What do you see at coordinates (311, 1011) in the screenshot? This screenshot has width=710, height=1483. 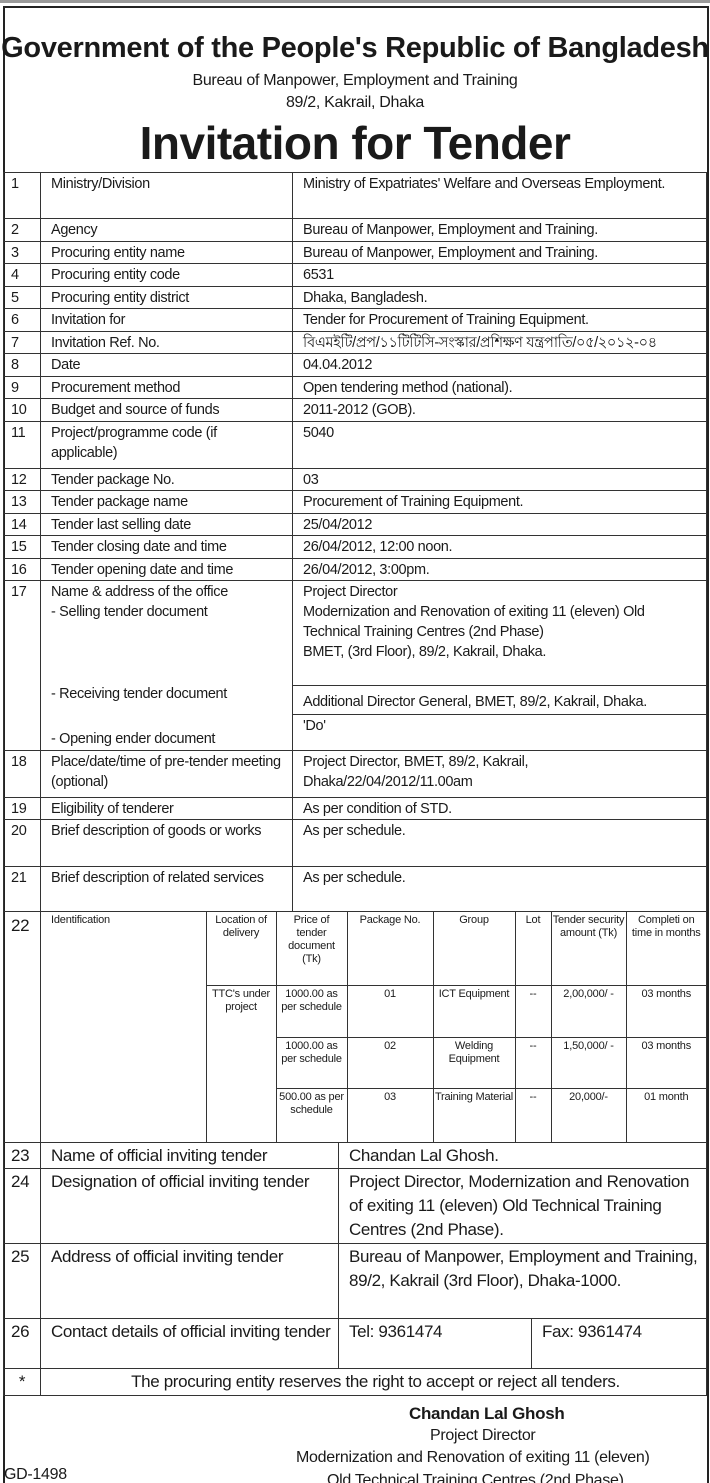 I see `package-price: 1000.00 as per schedule` at bounding box center [311, 1011].